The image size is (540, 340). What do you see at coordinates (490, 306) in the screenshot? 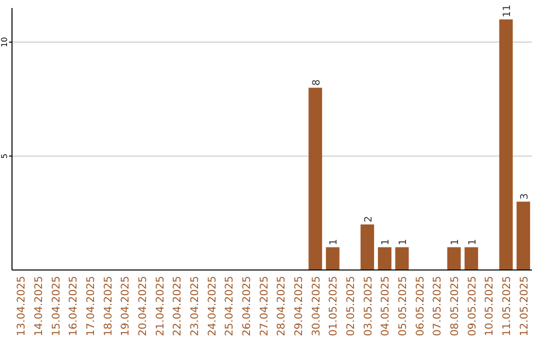
I see `x-tick-label: 10.05.2025` at bounding box center [490, 306].